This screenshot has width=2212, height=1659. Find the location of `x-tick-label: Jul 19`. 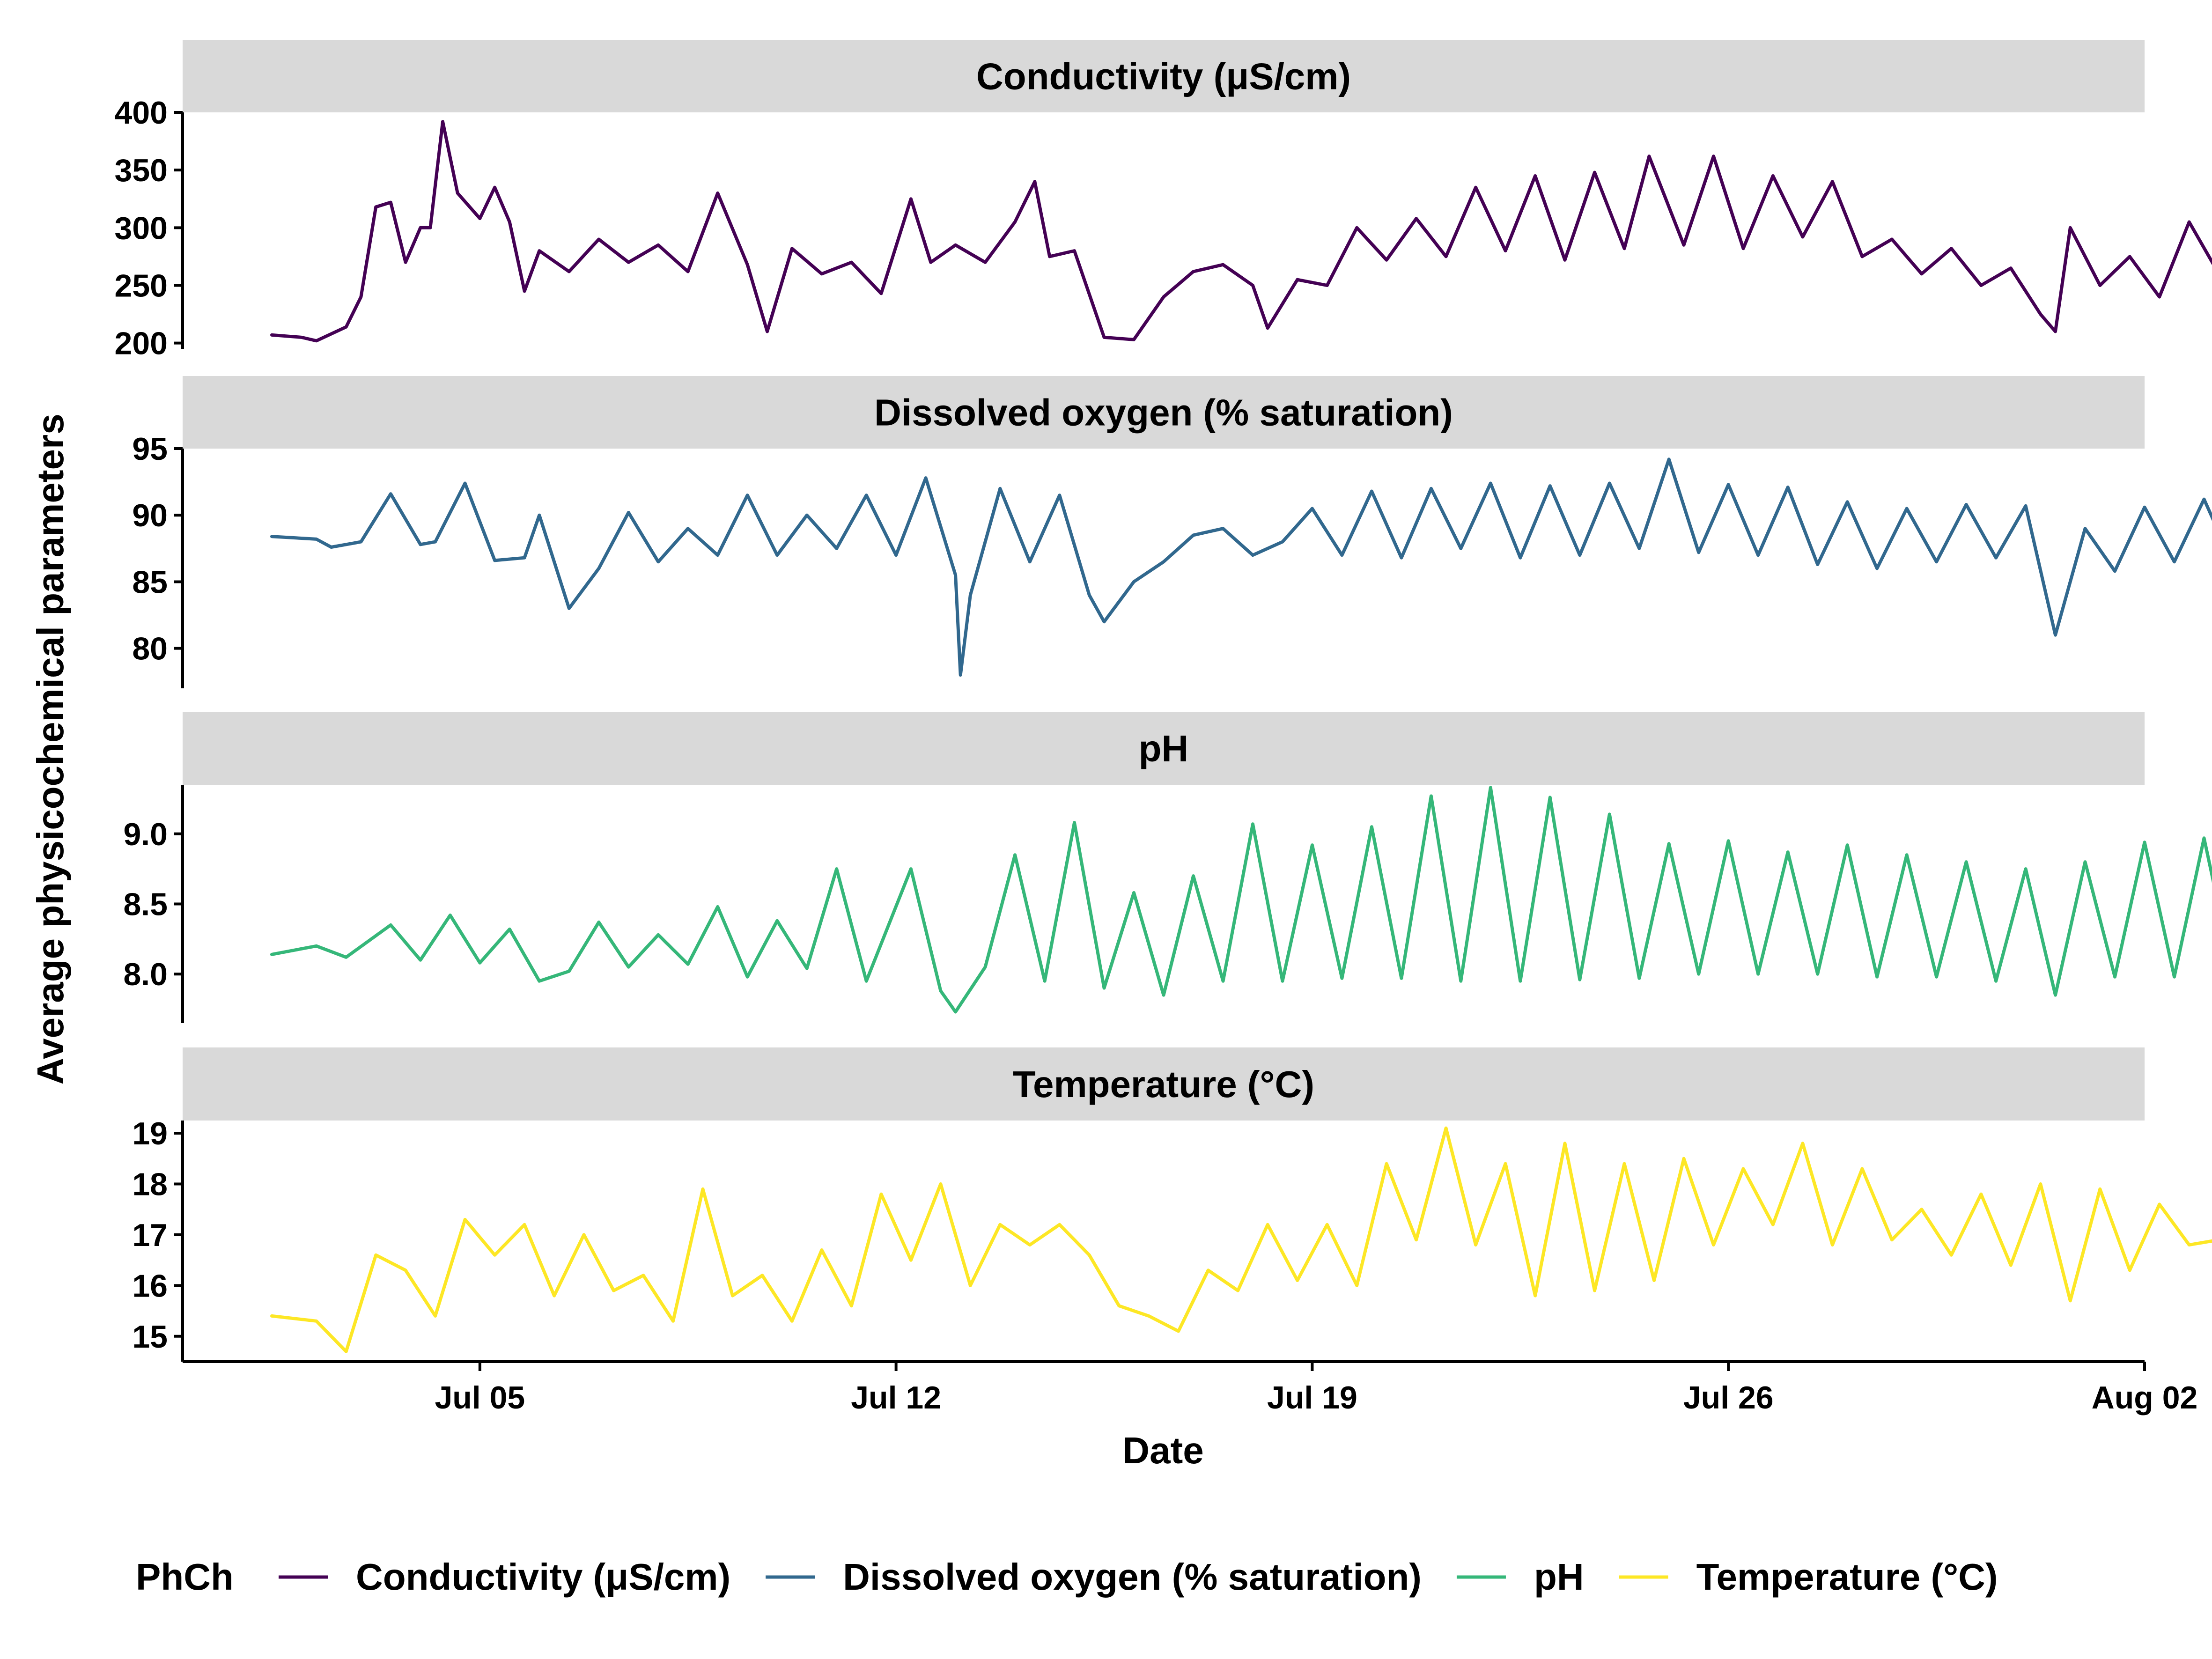

x-tick-label: Jul 19 is located at coordinates (1312, 1398).